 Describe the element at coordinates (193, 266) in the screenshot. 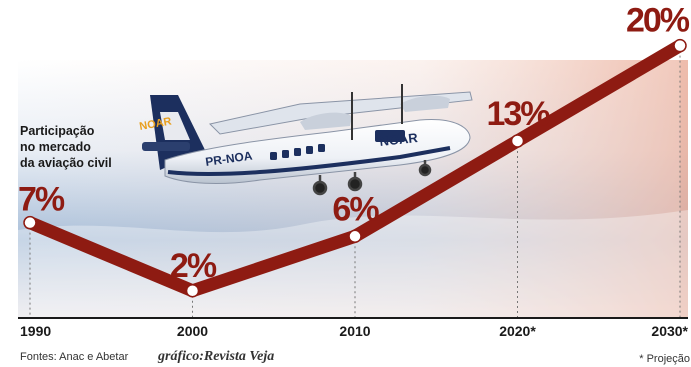

I see `value-label-2000: 2%` at that location.